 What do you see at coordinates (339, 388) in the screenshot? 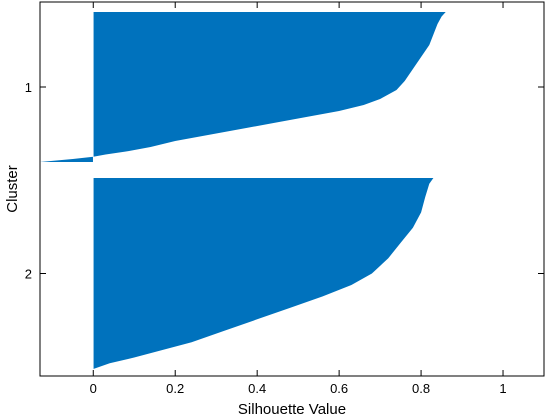
I see `x-tick-label: 0.6` at bounding box center [339, 388].